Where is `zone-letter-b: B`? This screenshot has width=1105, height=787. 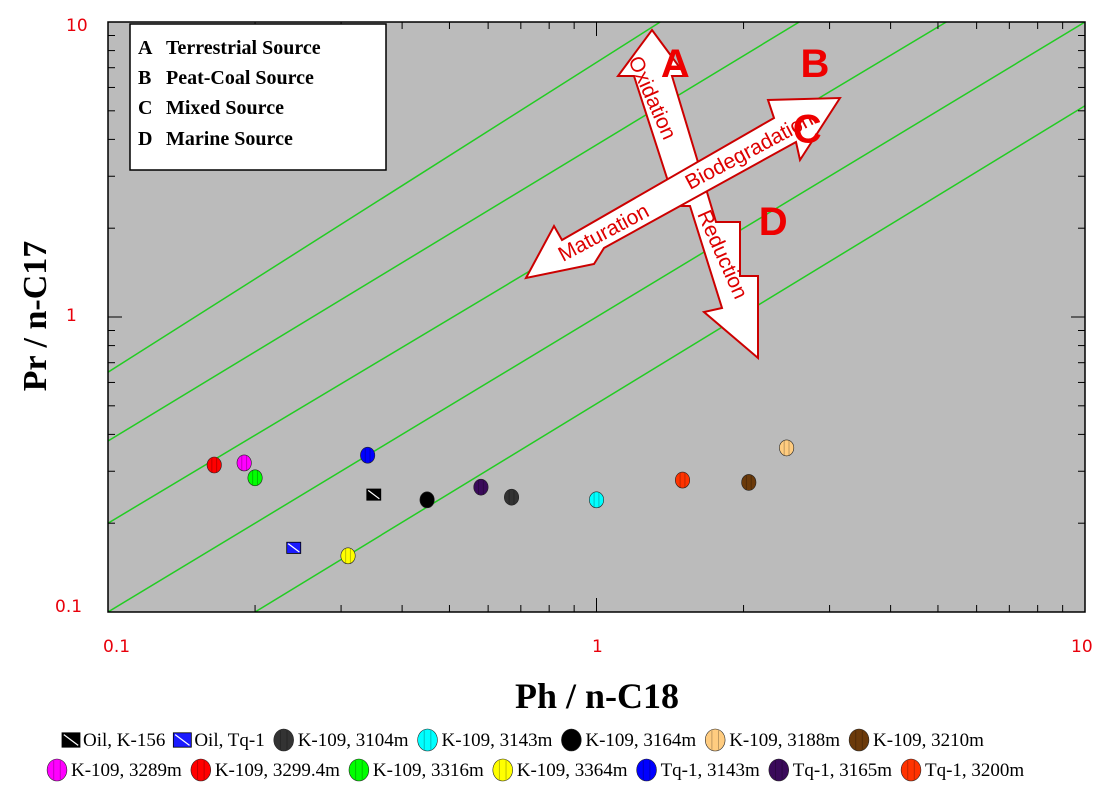
zone-letter-b: B is located at coordinates (814, 64).